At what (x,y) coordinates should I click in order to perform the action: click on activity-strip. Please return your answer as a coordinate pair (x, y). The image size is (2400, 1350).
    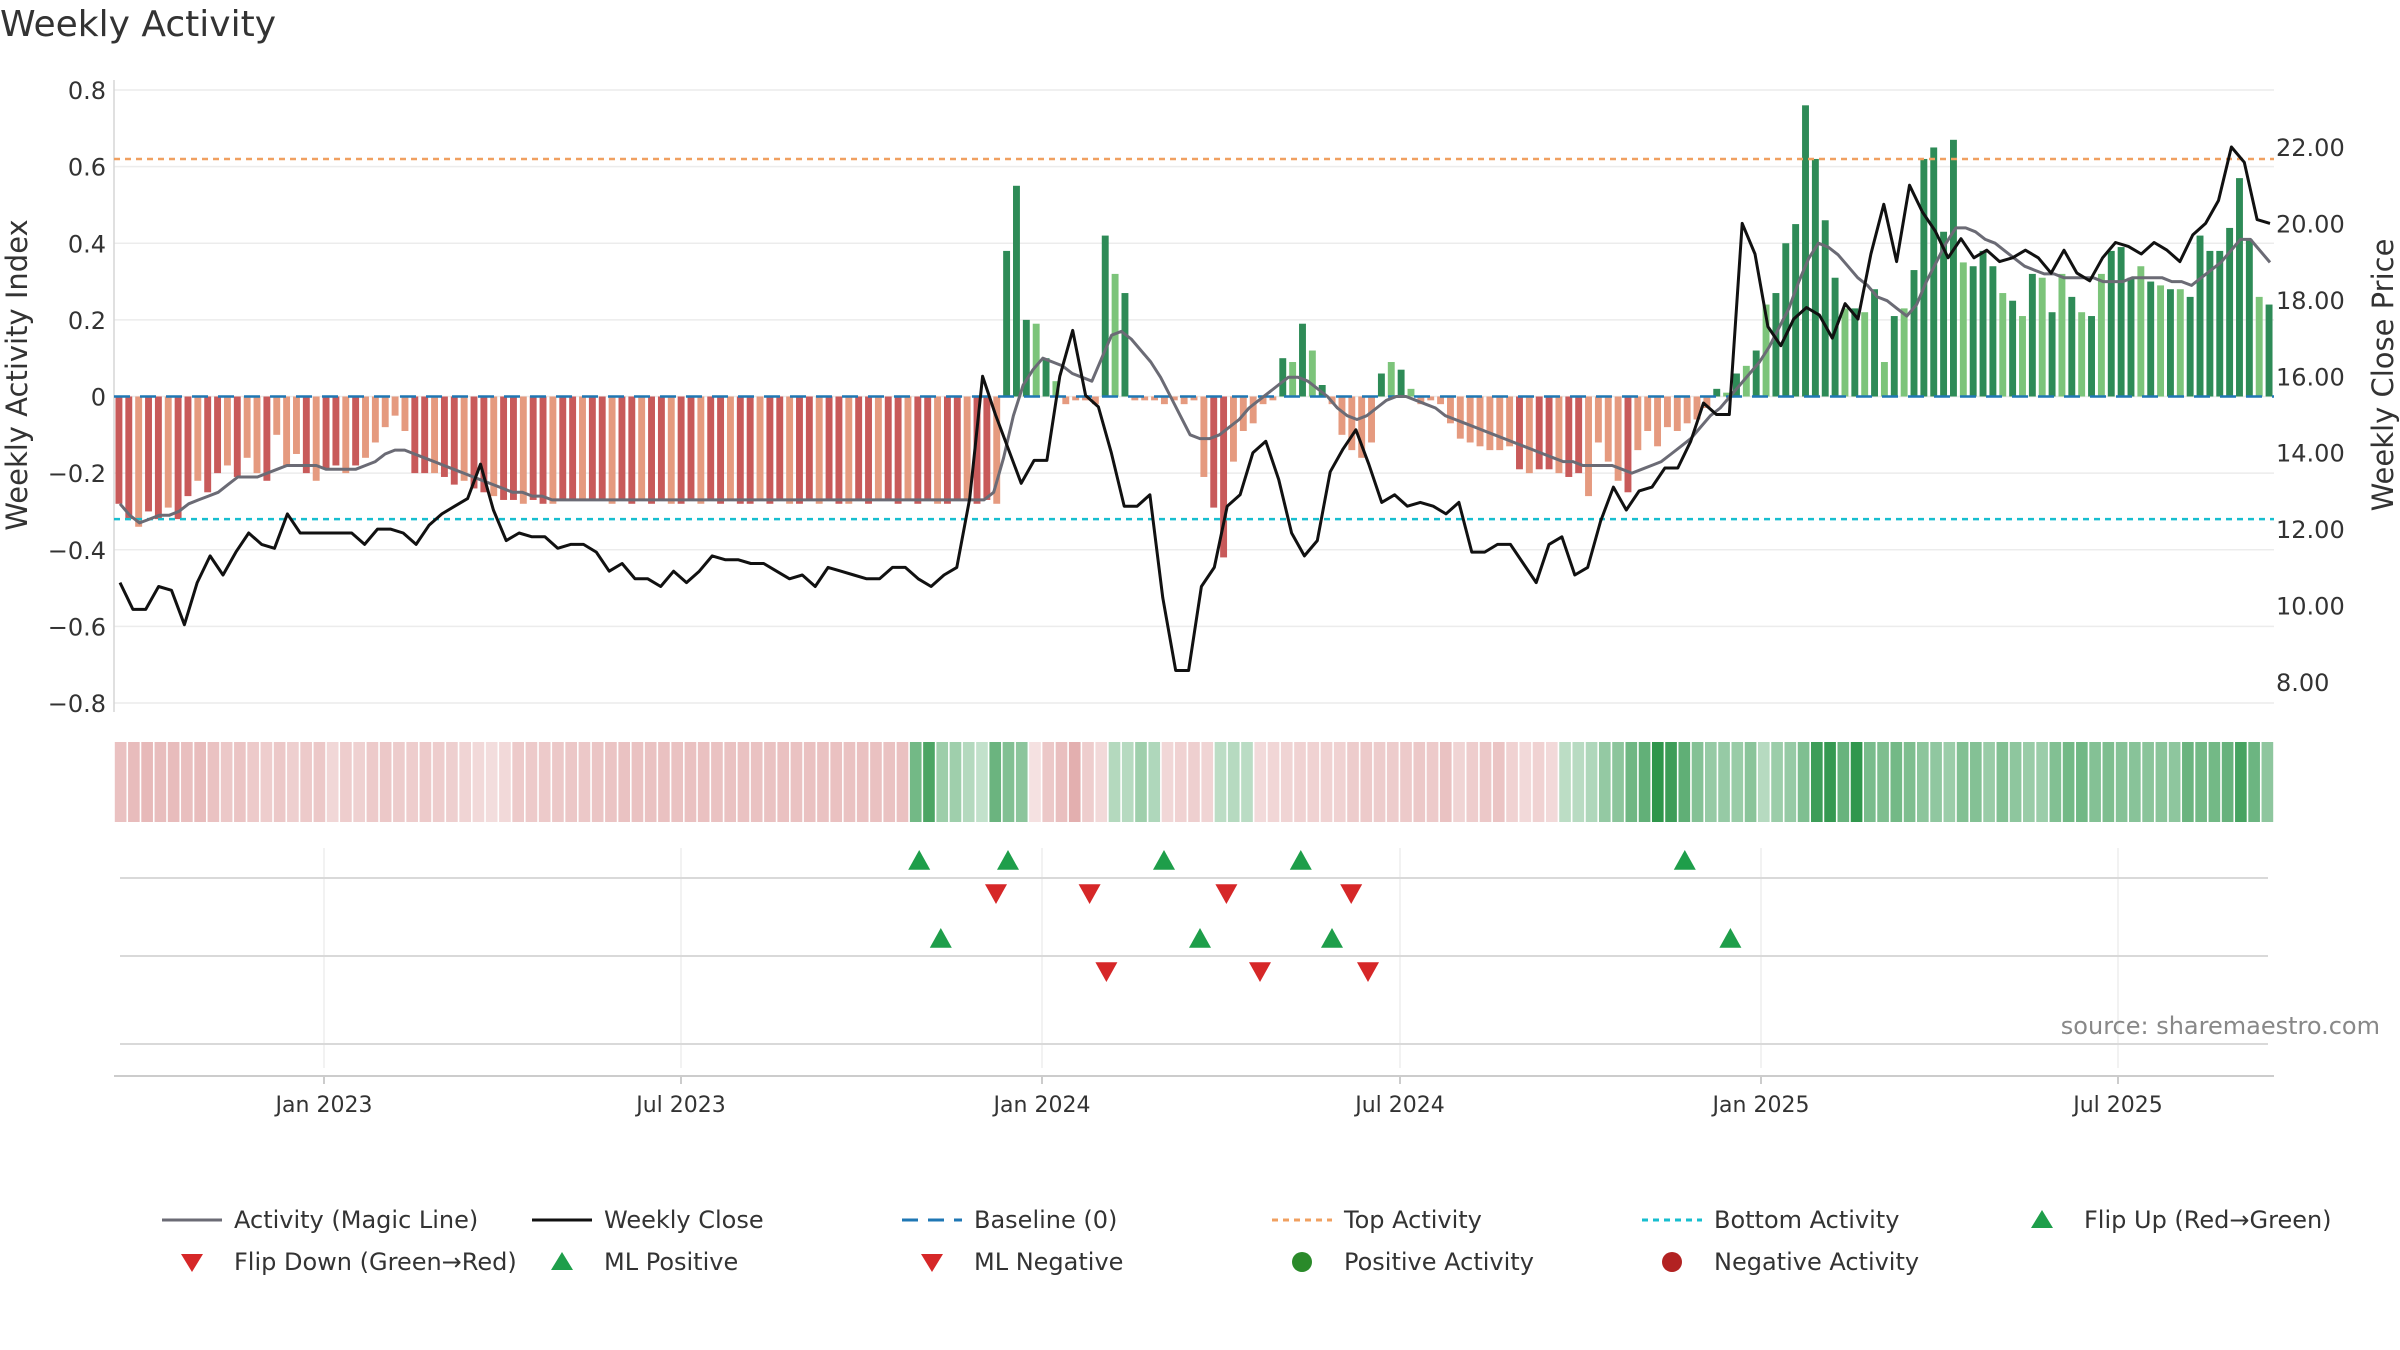
    Looking at the image, I should click on (1194, 782).